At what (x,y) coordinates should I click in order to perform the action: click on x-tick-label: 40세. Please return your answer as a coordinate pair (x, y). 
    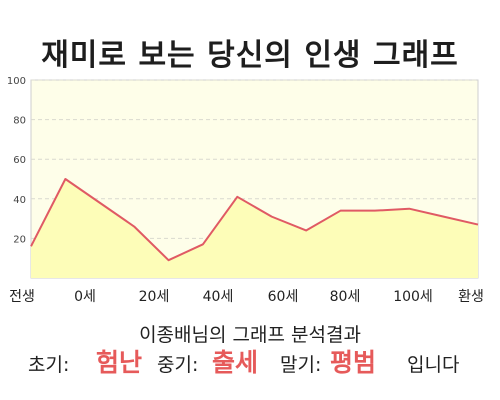
    Looking at the image, I should click on (218, 297).